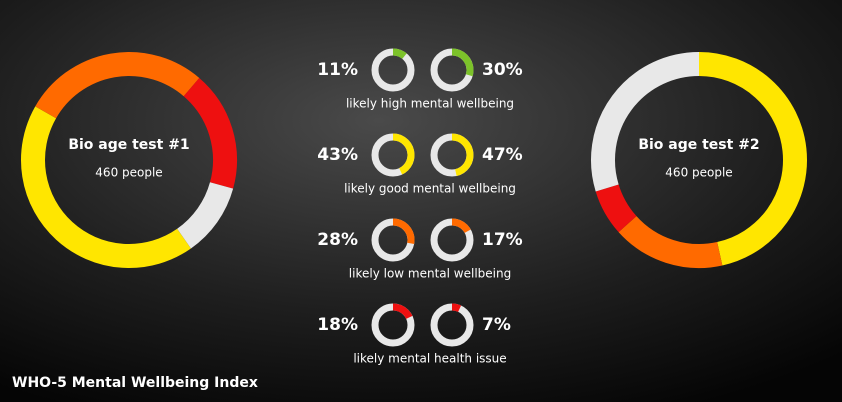 This screenshot has height=402, width=842. What do you see at coordinates (429, 359) in the screenshot?
I see `category-label: likely mental health issue` at bounding box center [429, 359].